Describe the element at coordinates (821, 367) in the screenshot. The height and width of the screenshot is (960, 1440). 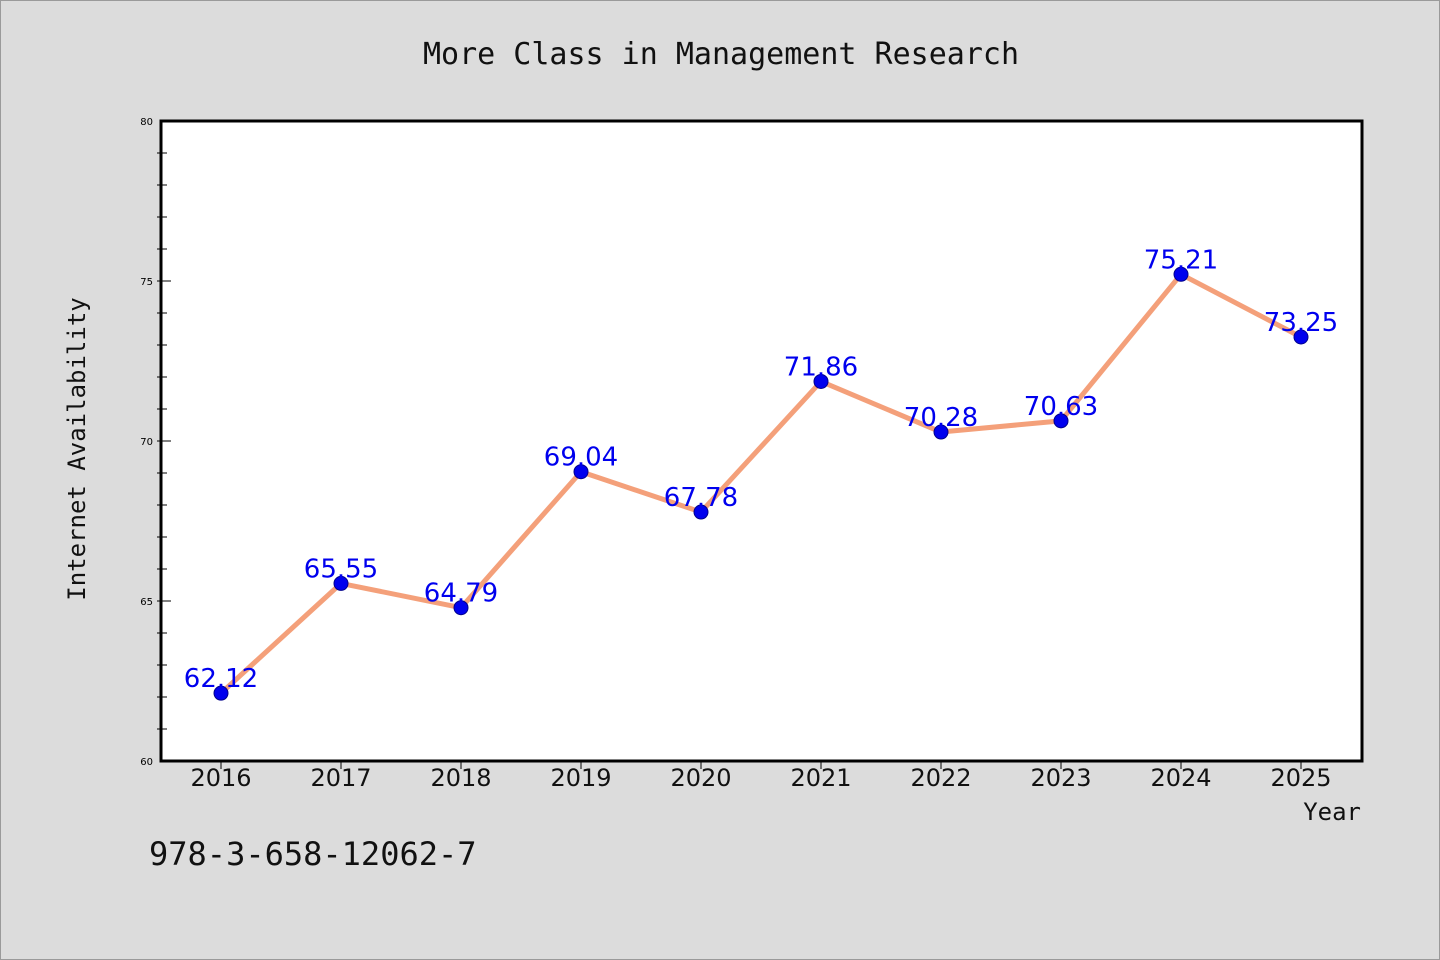
I see `data-label: 71.86` at that location.